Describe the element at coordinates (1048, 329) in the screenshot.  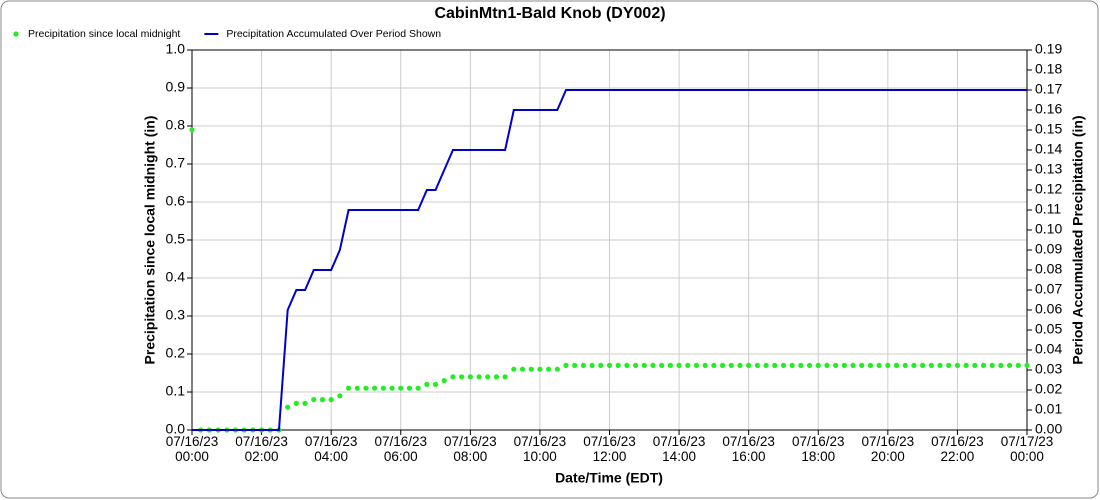
I see `y2-tick-label: 0.05` at that location.